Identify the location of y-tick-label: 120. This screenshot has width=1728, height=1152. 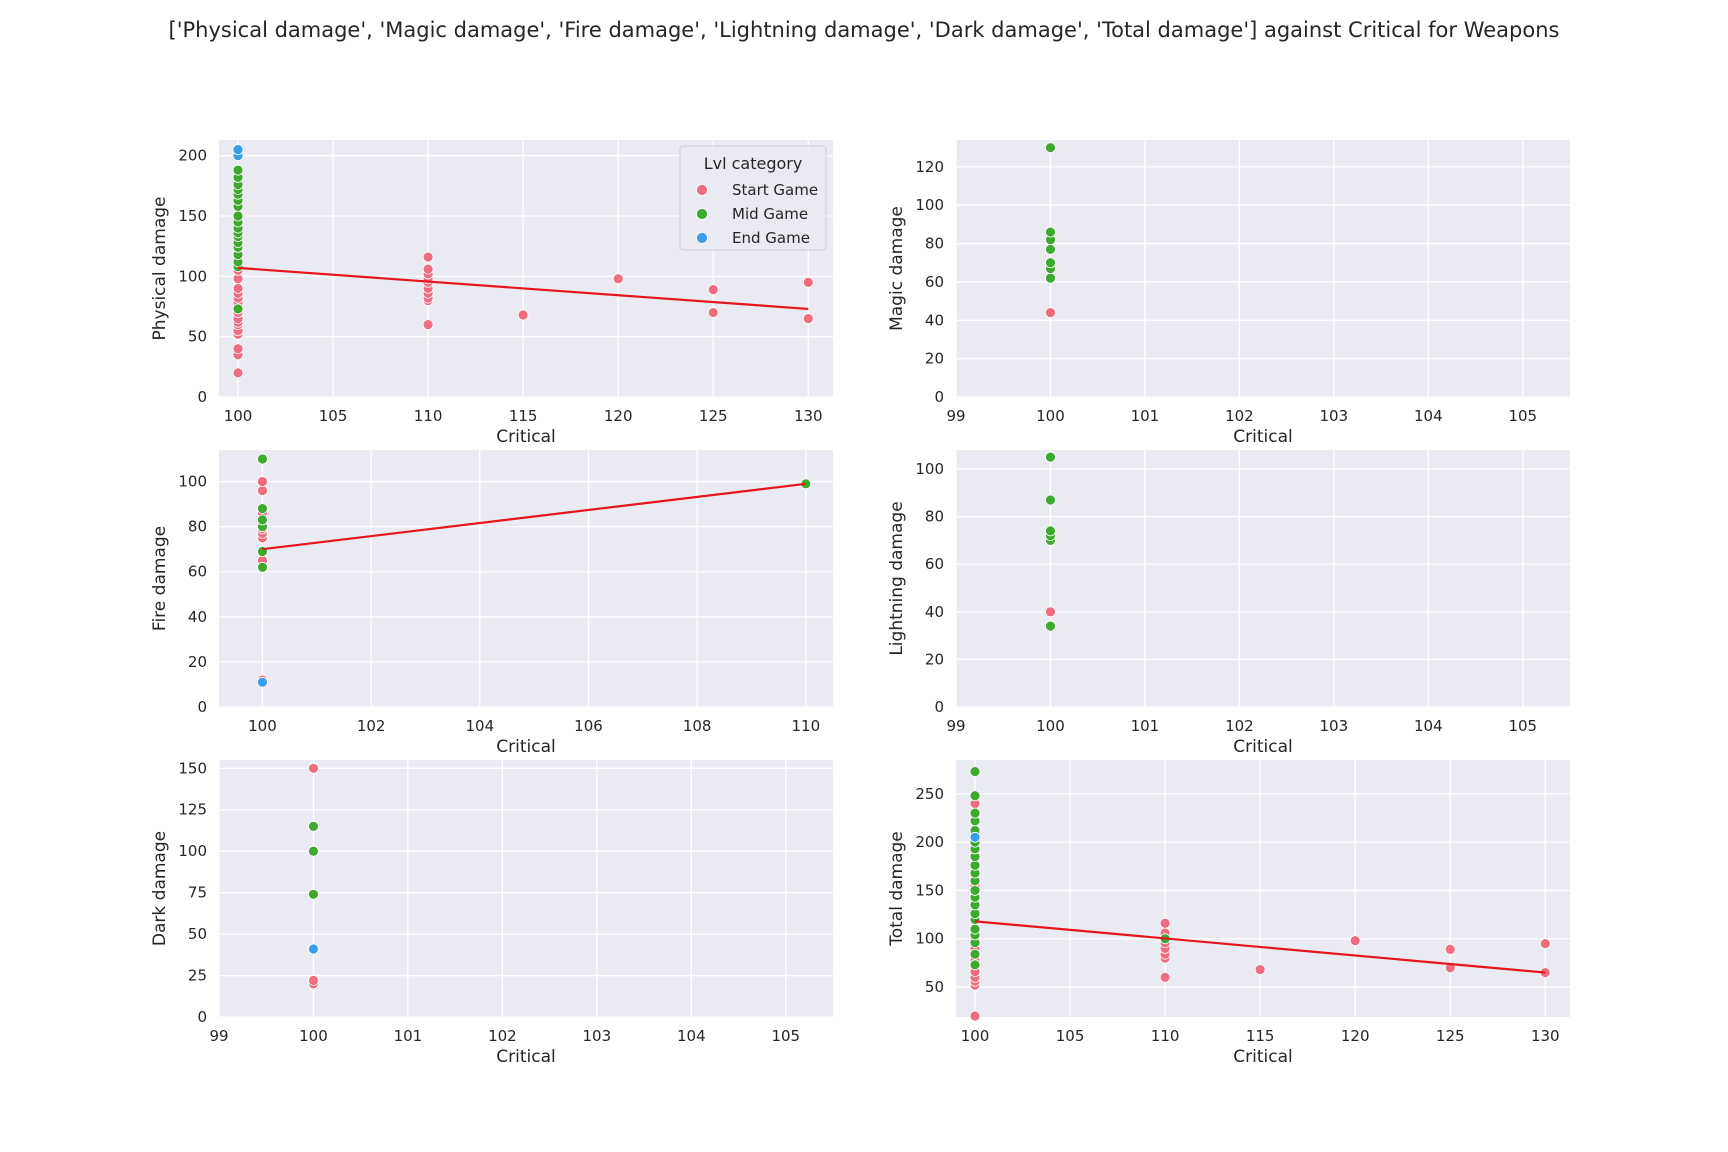
(929, 167).